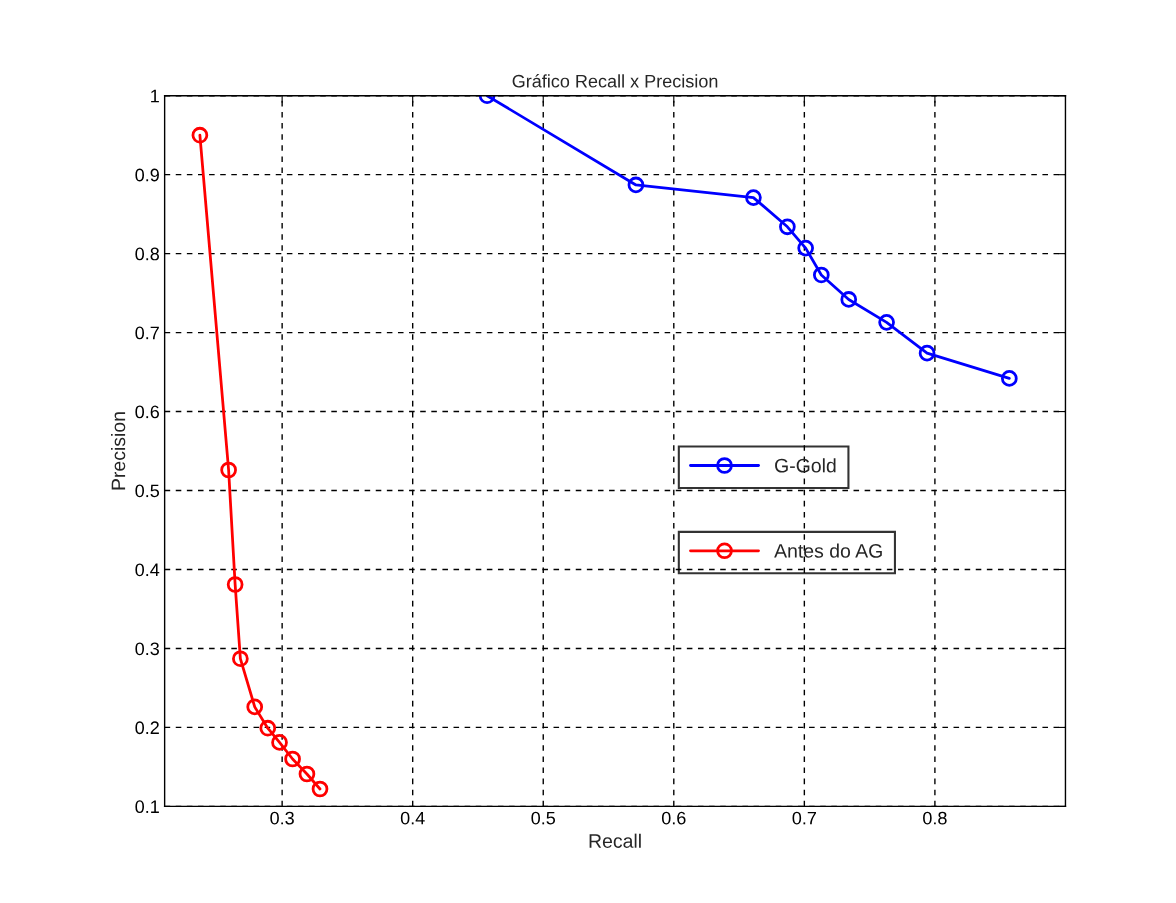 This screenshot has width=1176, height=903. I want to click on y-tick-label: 0.7, so click(147, 333).